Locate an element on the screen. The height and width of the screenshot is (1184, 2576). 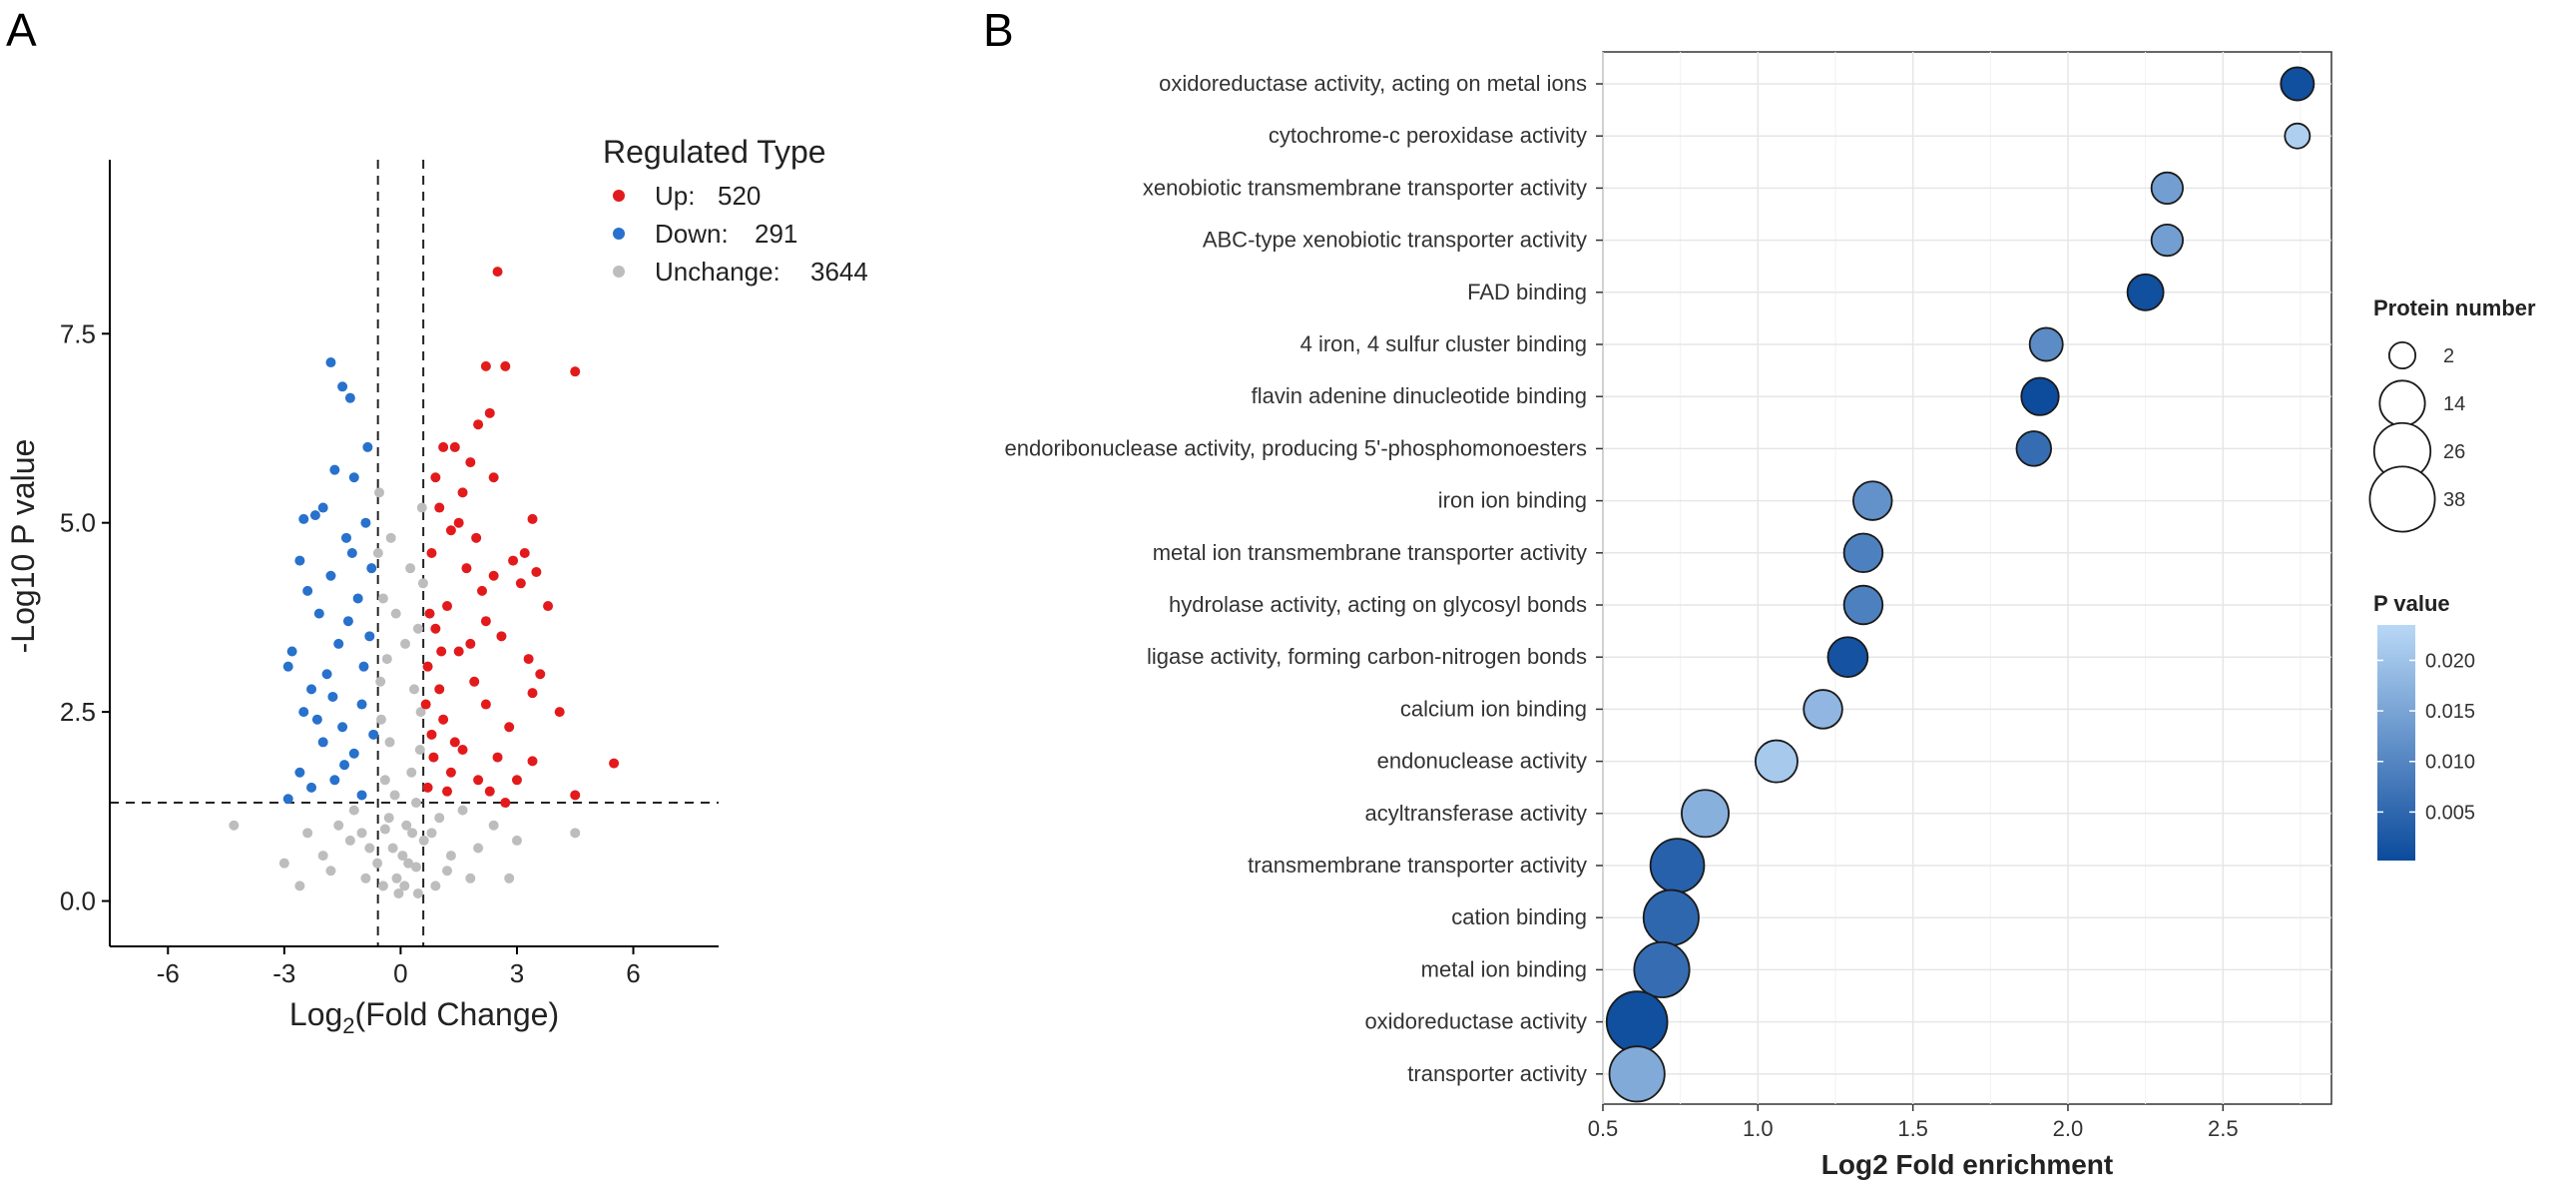
size-legend-label: 38 is located at coordinates (2454, 500).